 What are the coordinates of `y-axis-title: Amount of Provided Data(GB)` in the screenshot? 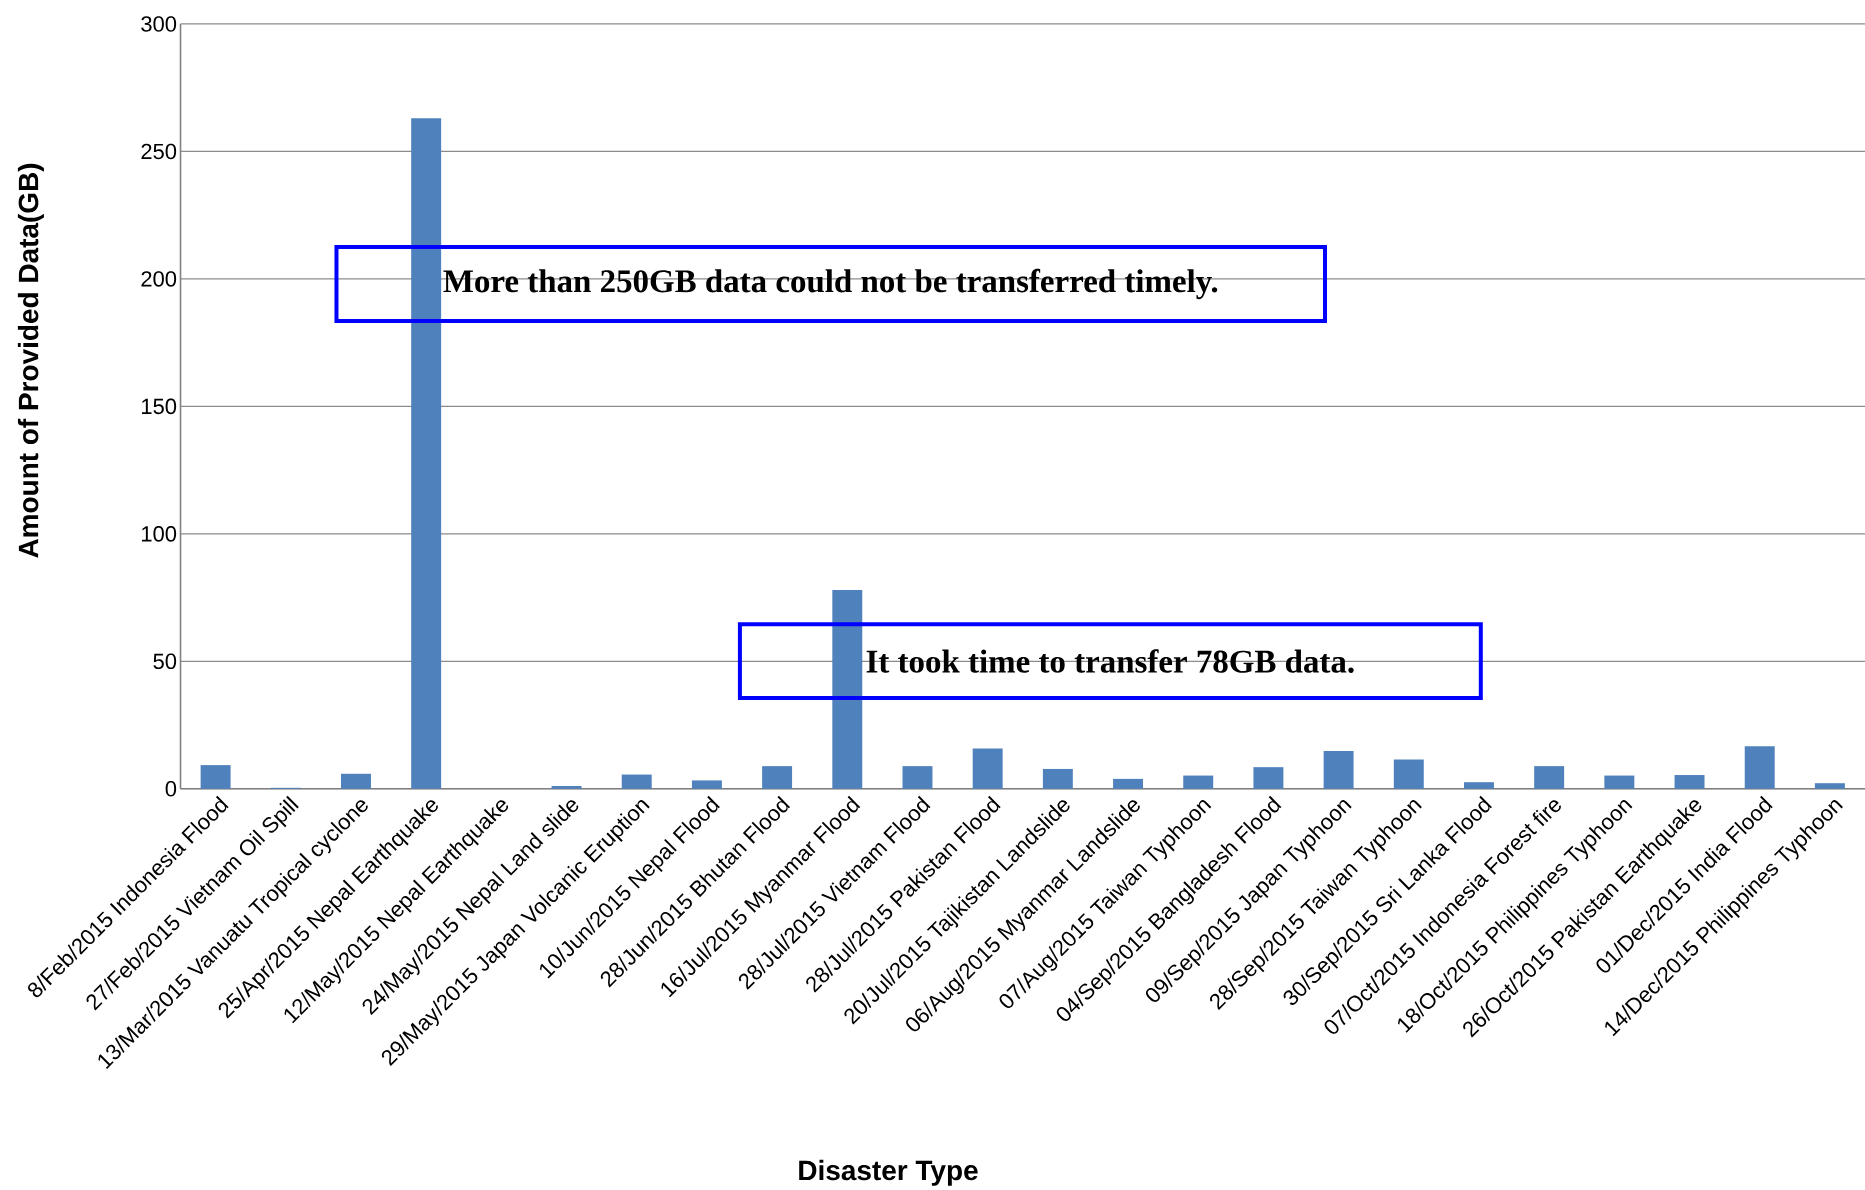 It's located at (30, 360).